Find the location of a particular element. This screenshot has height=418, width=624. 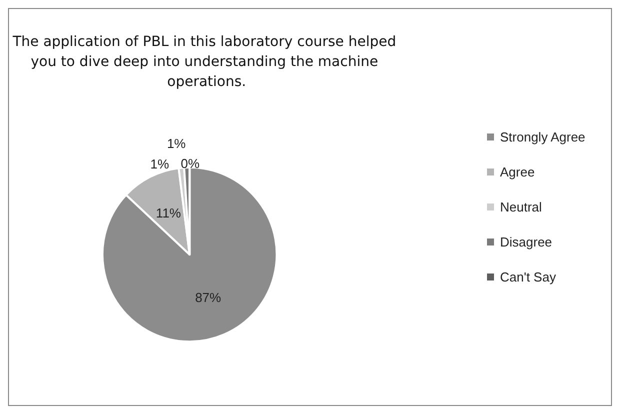

legend-label: Strongly Agree is located at coordinates (543, 137).